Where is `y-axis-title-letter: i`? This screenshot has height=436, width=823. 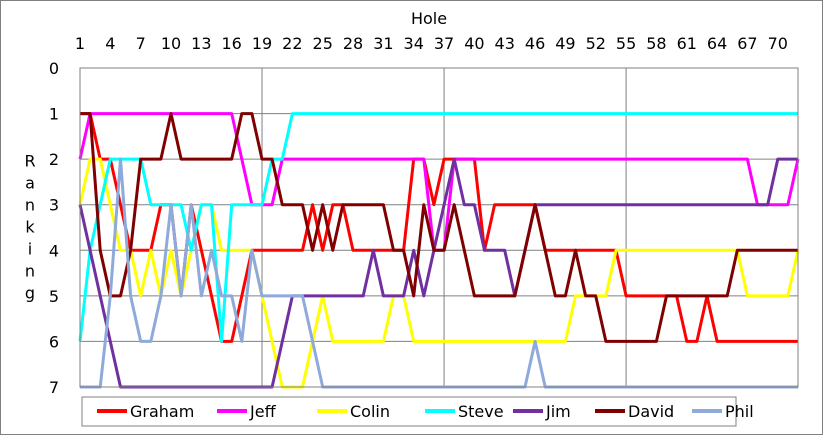 y-axis-title-letter: i is located at coordinates (30, 249).